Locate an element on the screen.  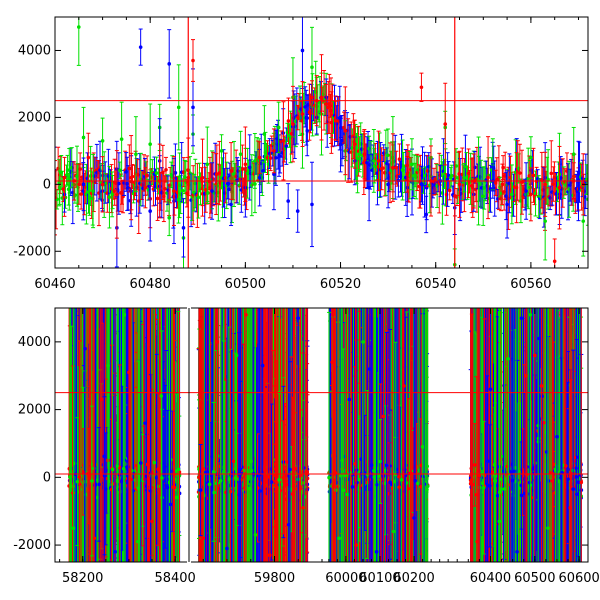
x-tick-label: 60460 is located at coordinates (54, 284).